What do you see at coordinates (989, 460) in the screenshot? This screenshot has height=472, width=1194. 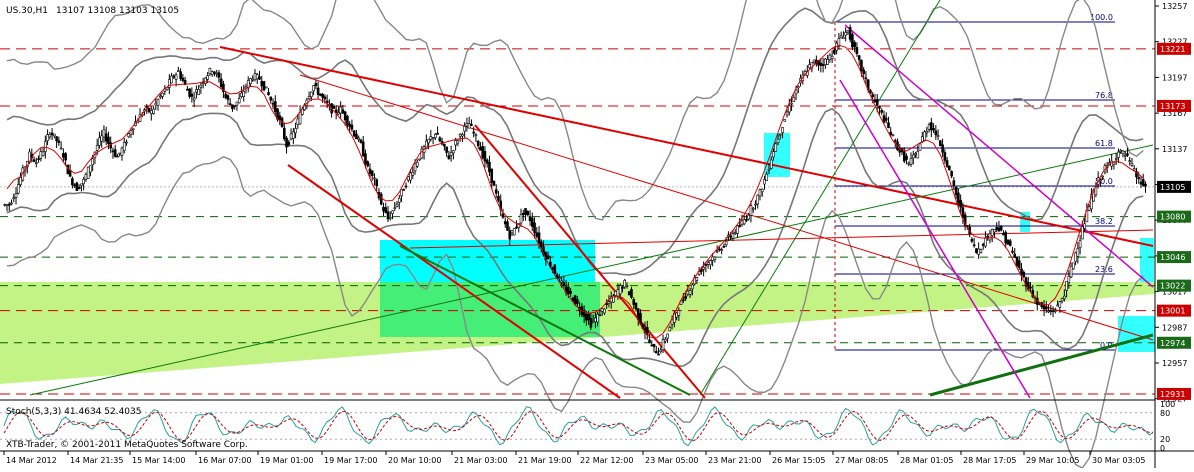 I see `x-tick-label: 28 Mar 17:05` at bounding box center [989, 460].